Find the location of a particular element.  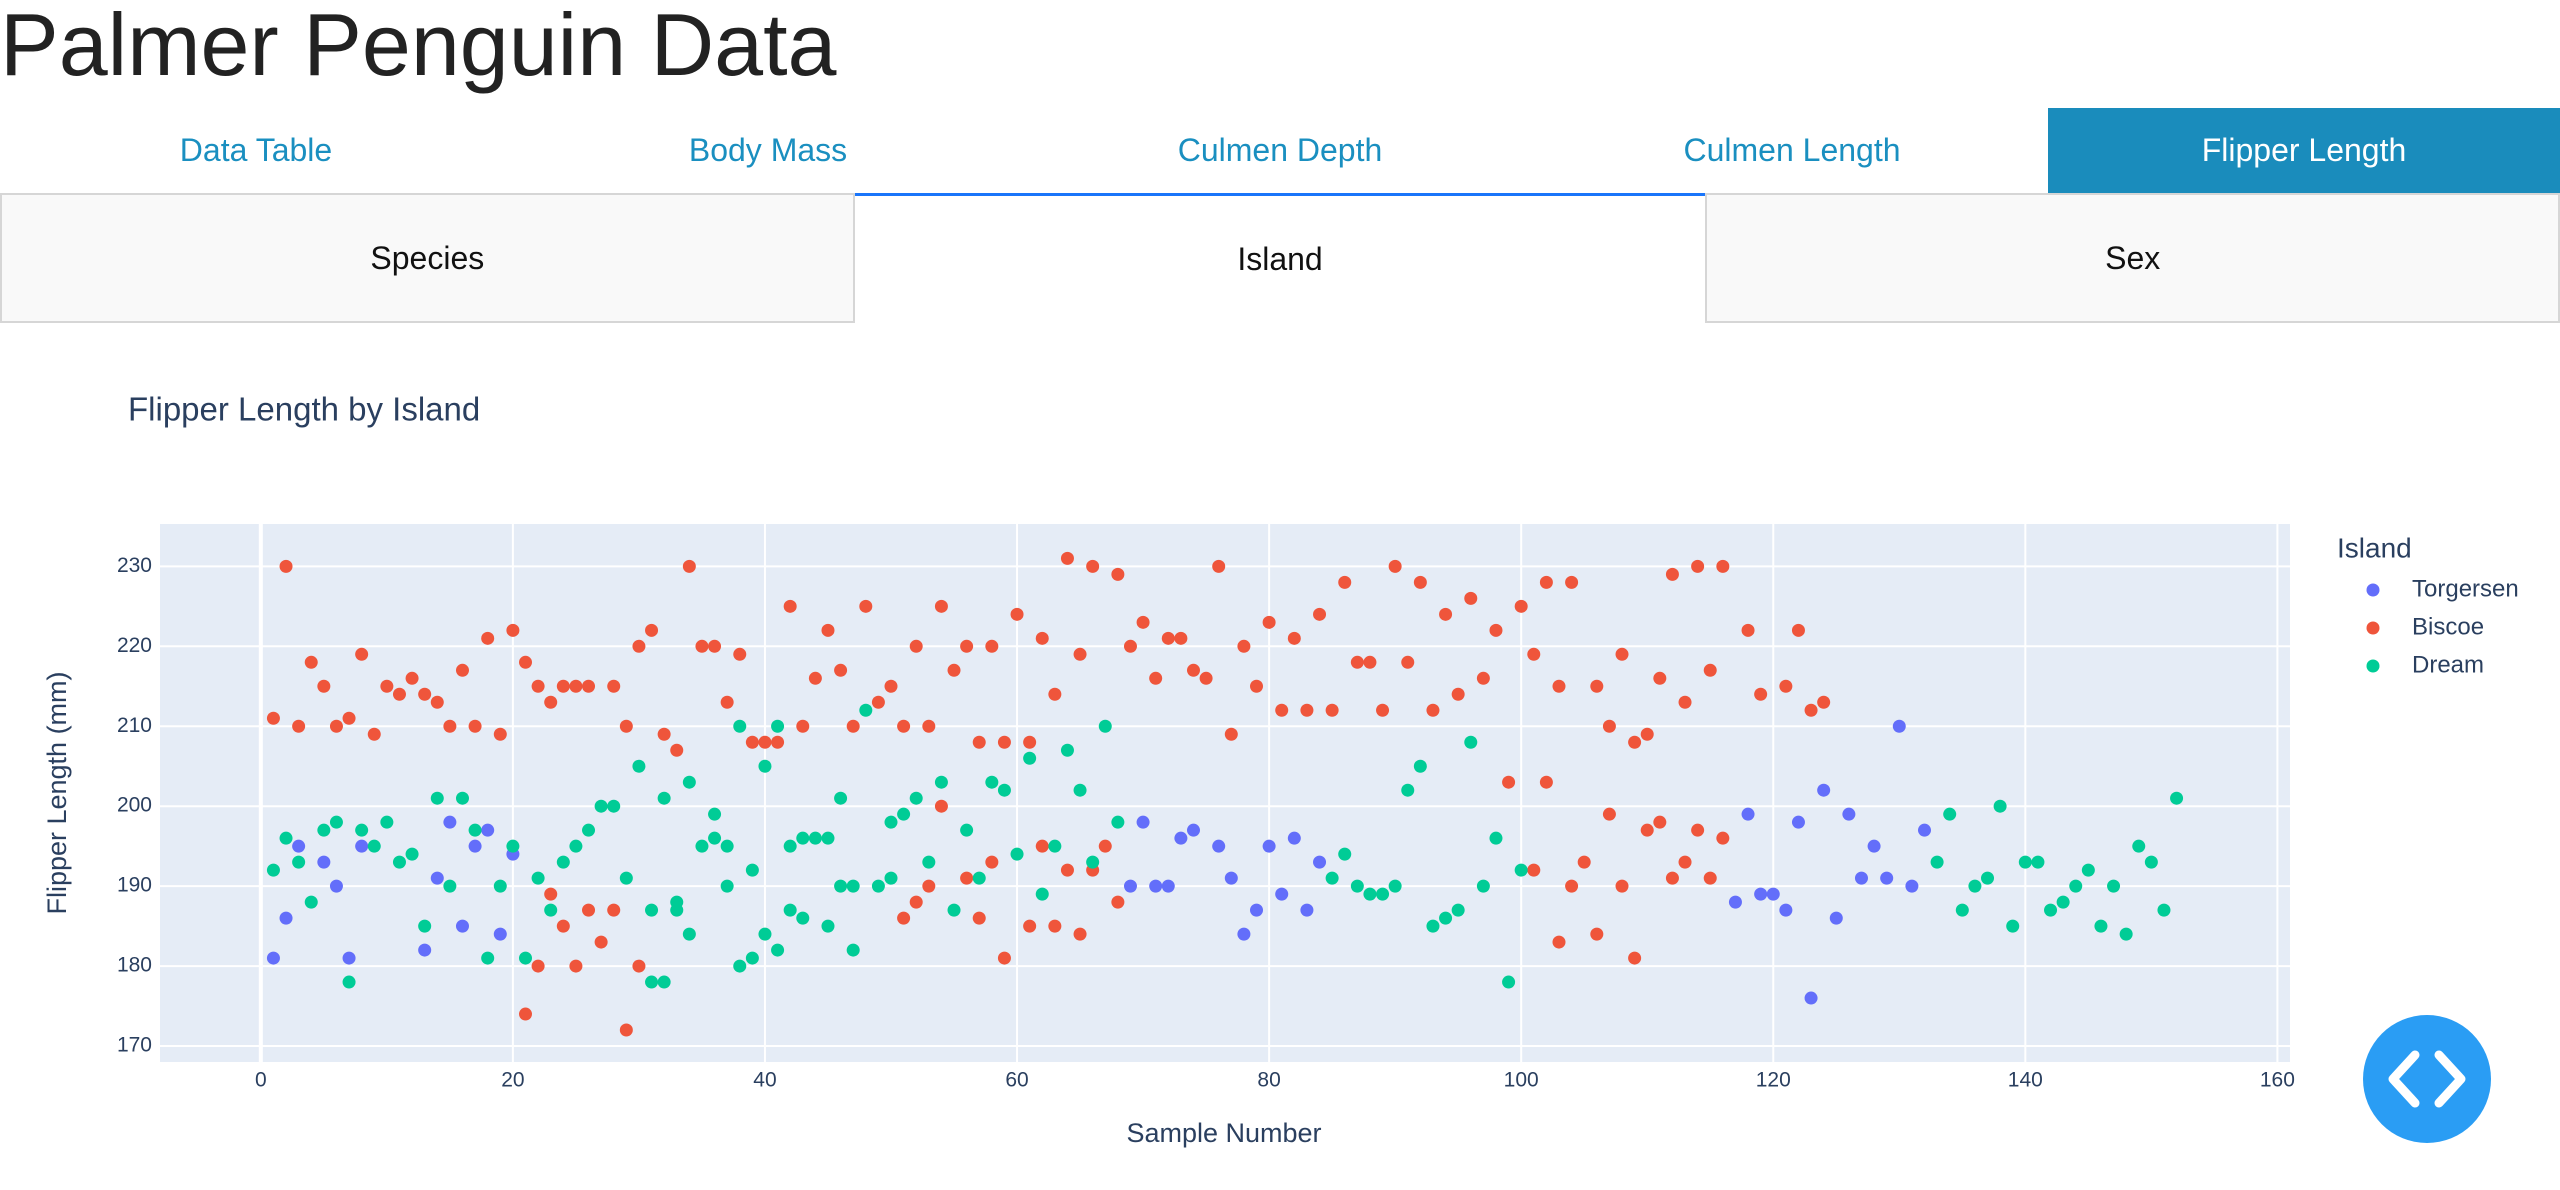

tab-active: Flipper Length is located at coordinates (2304, 150).